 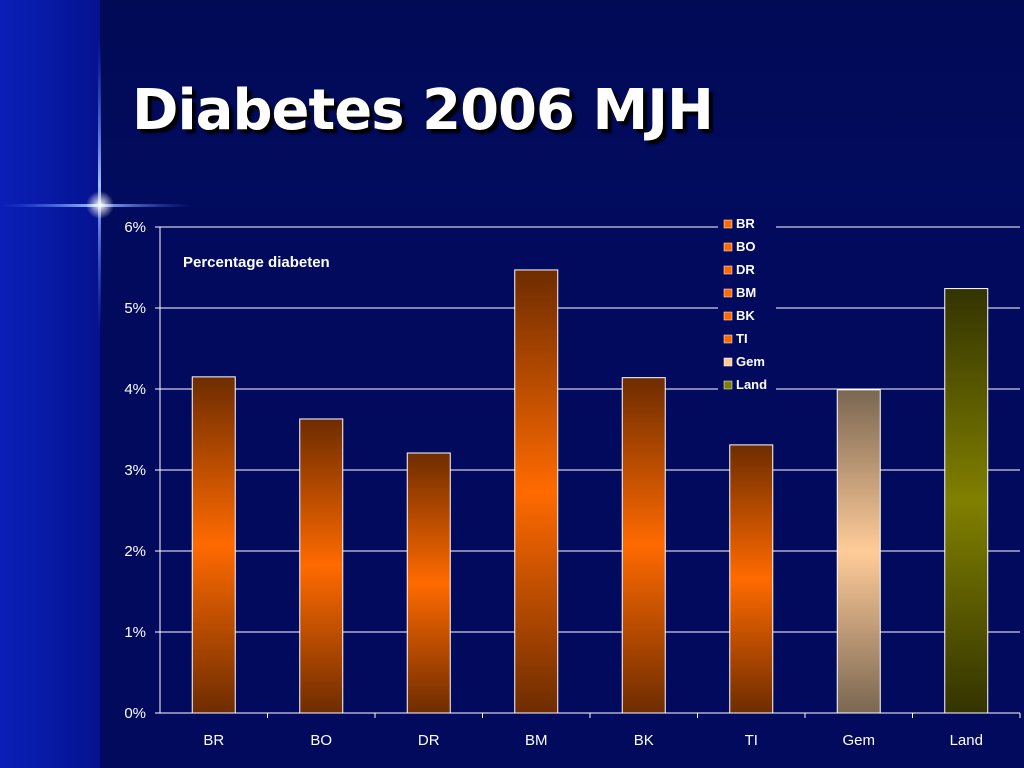 What do you see at coordinates (429, 740) in the screenshot?
I see `x-tick-label: DR` at bounding box center [429, 740].